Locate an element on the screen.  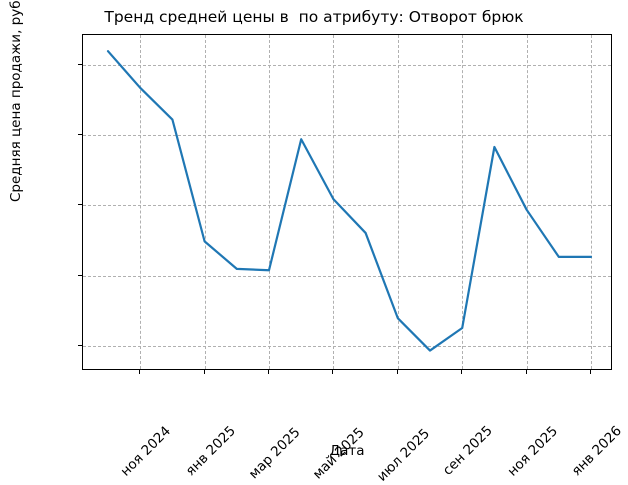
x-axis-label: Дата is located at coordinates (347, 451).